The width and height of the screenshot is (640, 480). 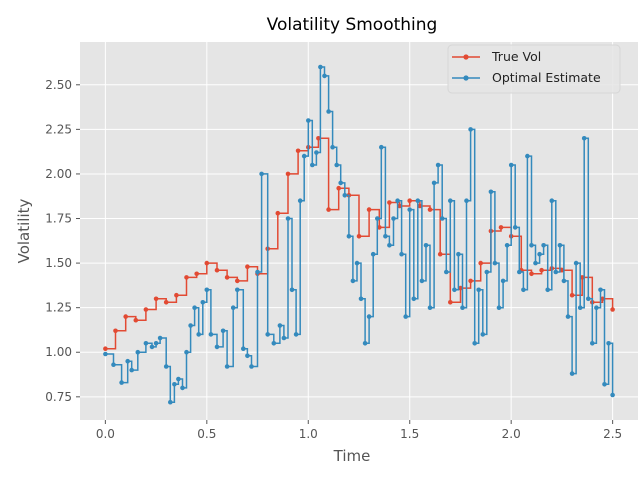 What do you see at coordinates (352, 25) in the screenshot?
I see `chart-title: Volatility Smoothing` at bounding box center [352, 25].